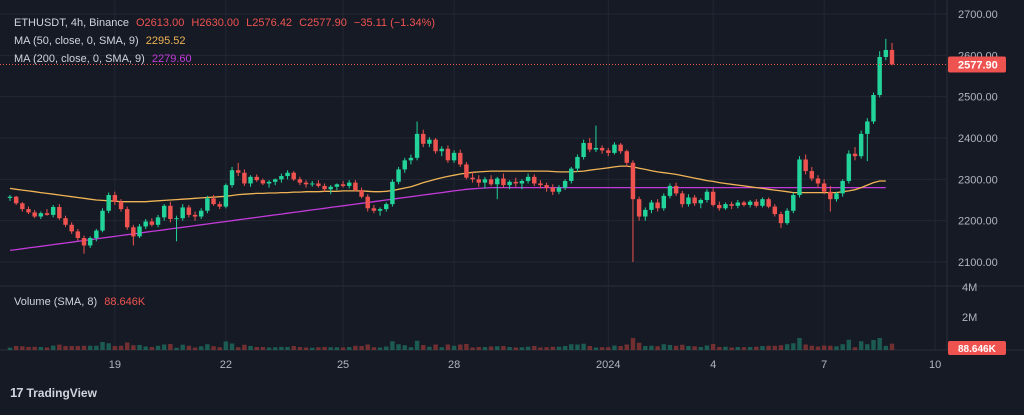  I want to click on ma200-line-layer, so click(447, 219).